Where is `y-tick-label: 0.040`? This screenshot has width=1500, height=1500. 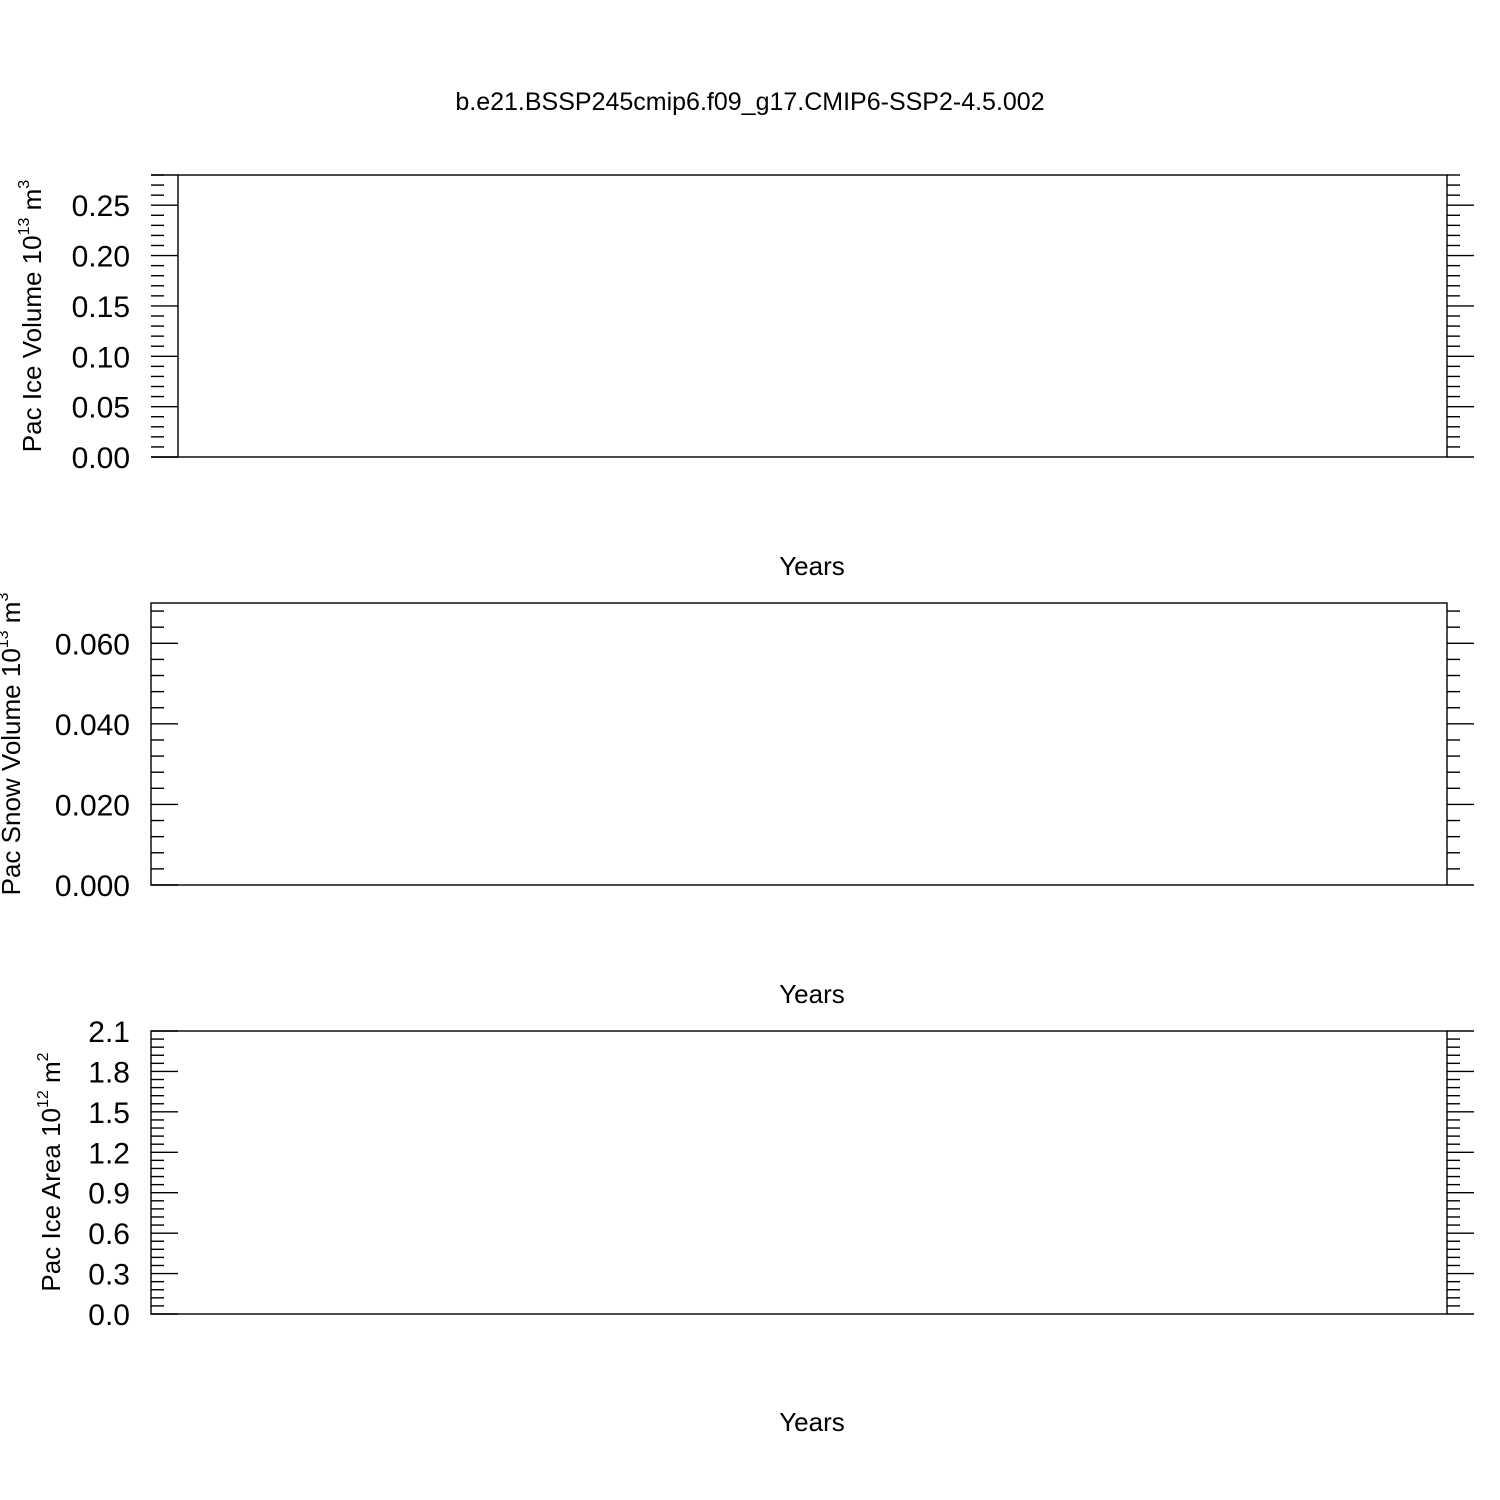 y-tick-label: 0.040 is located at coordinates (92, 725).